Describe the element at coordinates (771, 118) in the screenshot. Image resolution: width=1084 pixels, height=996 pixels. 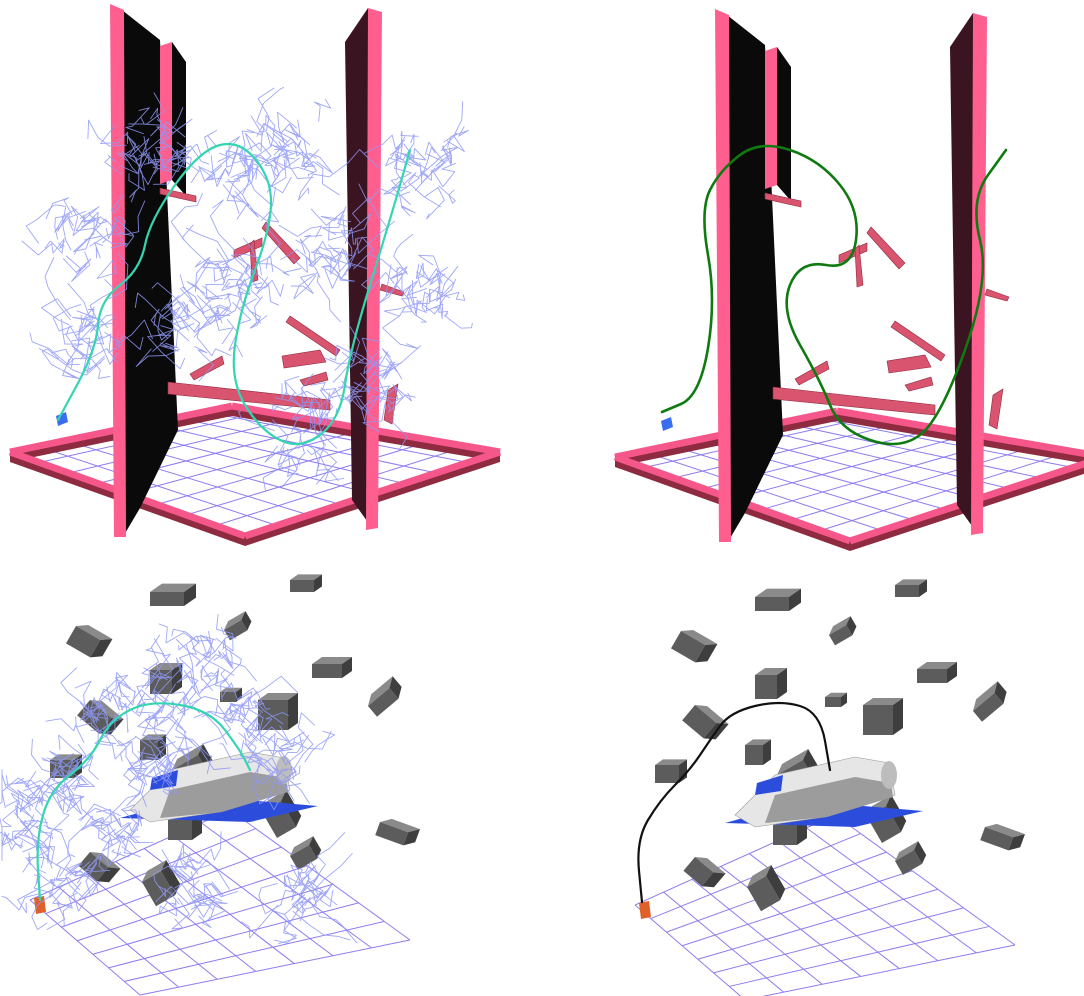
I see `rear-wall-post` at that location.